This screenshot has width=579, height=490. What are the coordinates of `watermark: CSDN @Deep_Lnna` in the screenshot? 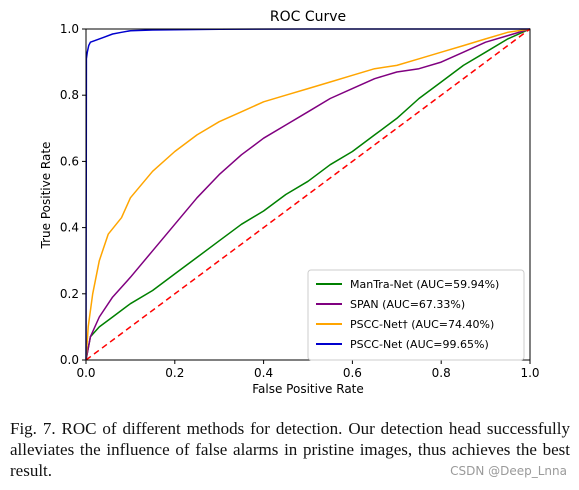 It's located at (508, 471).